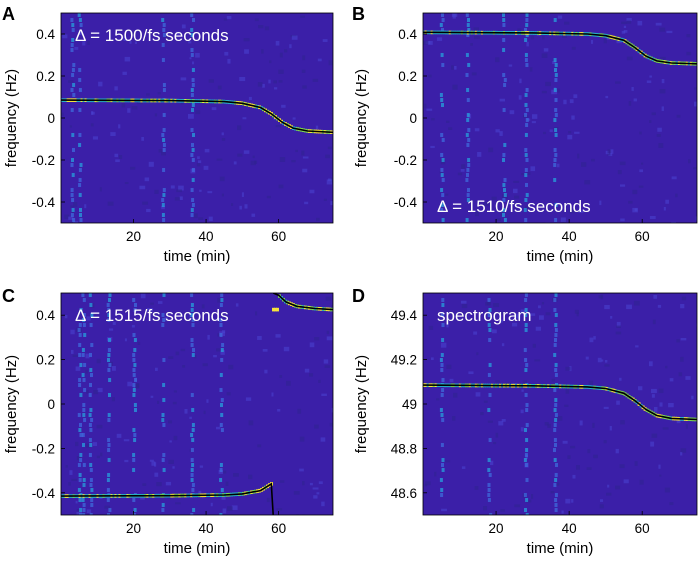 Image resolution: width=699 pixels, height=569 pixels. I want to click on x-tick-label: 60, so click(278, 528).